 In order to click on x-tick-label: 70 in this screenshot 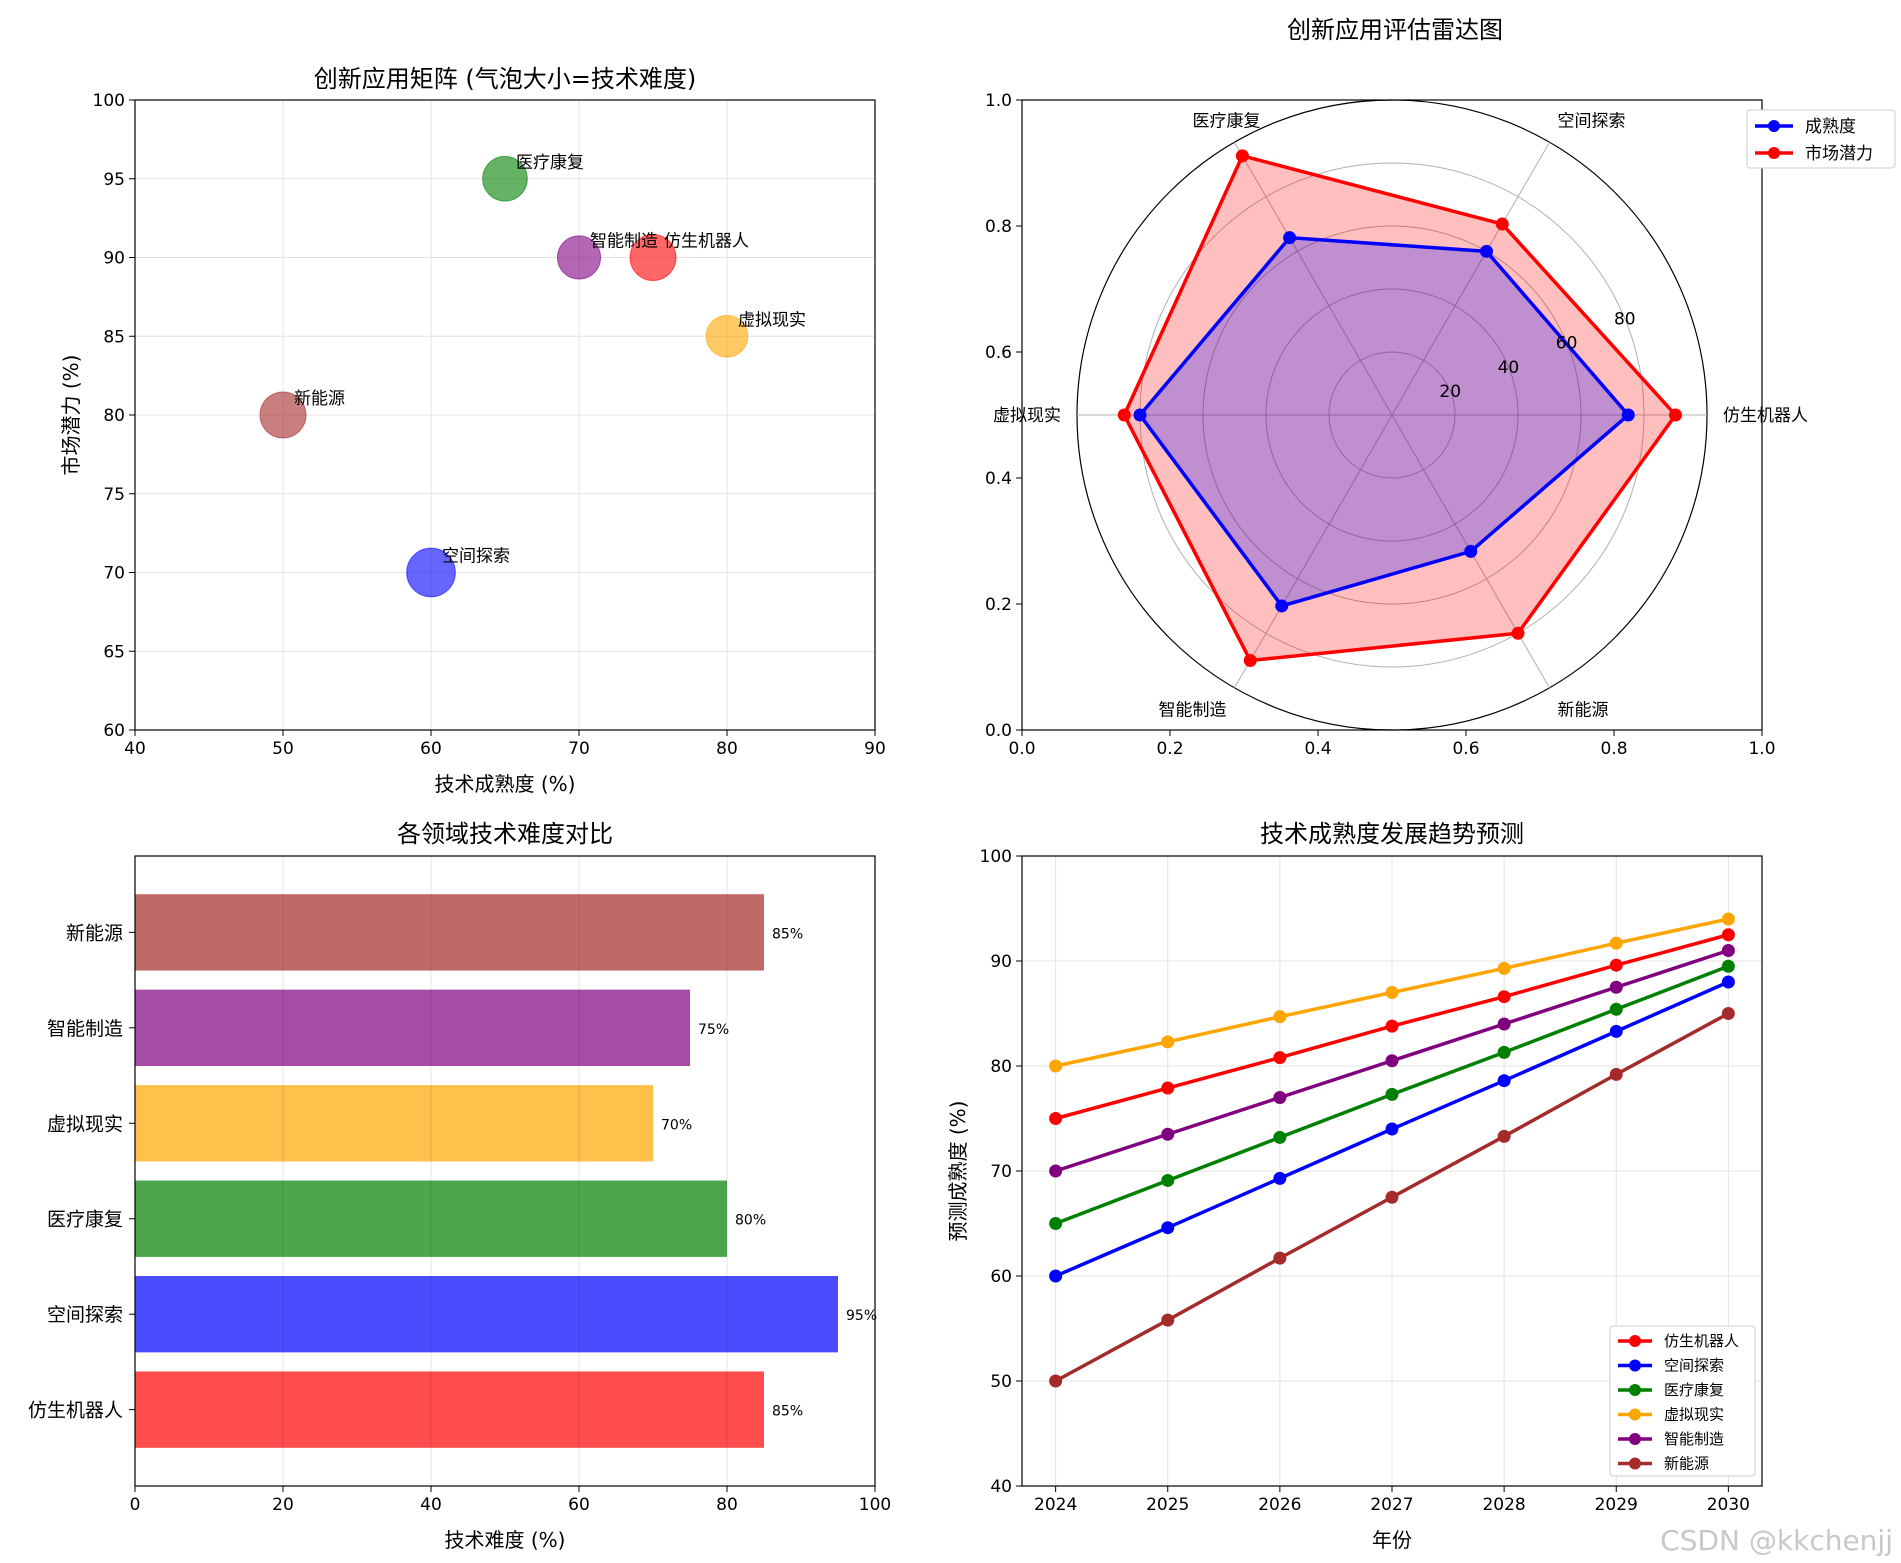, I will do `click(579, 749)`.